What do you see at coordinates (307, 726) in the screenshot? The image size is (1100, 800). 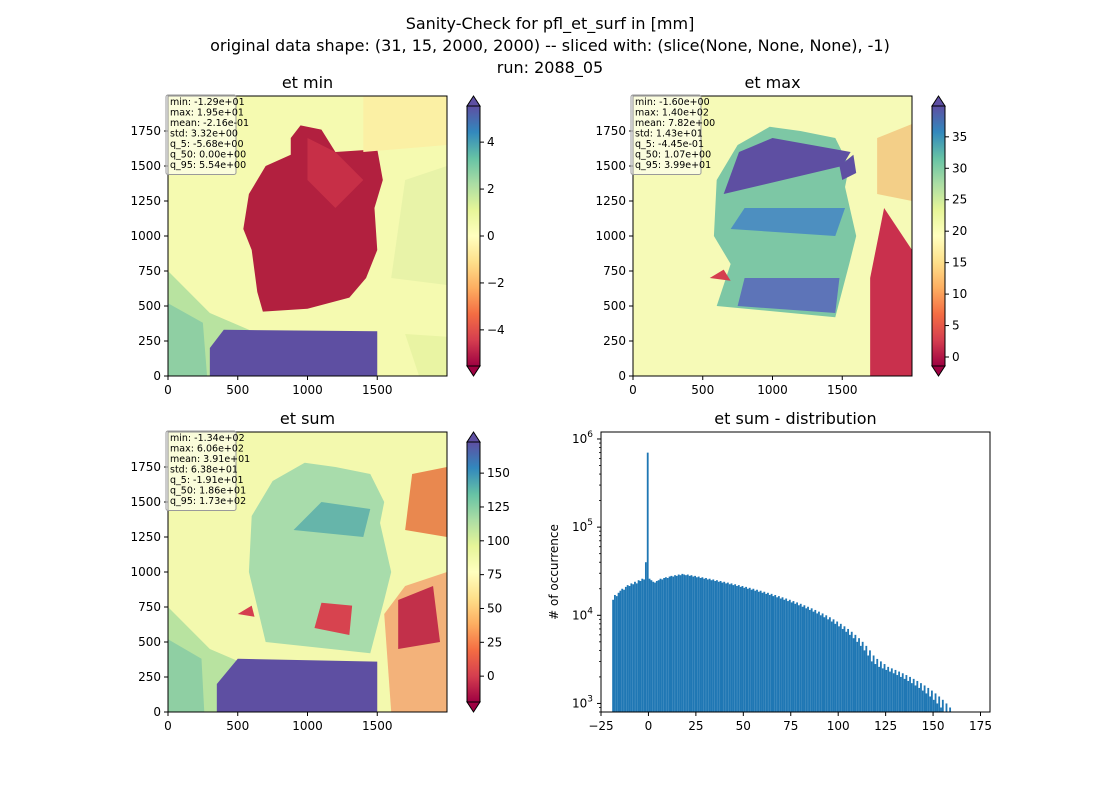 I see `x-tick-label: 1000` at bounding box center [307, 726].